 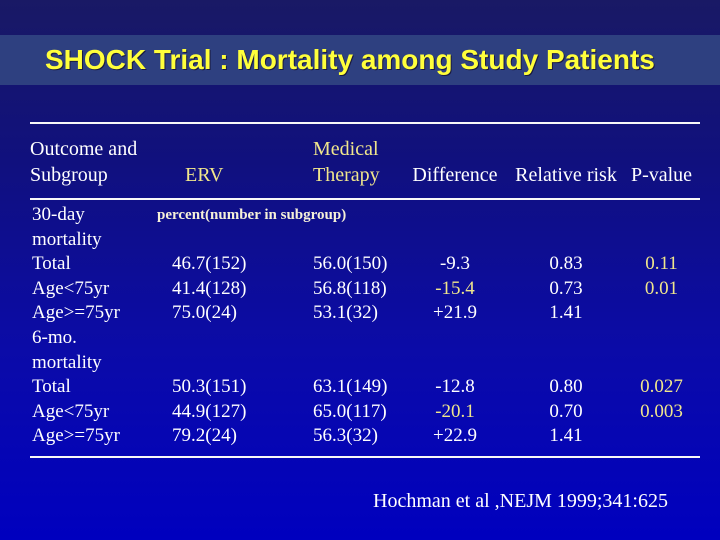 I want to click on unit-note: percent(number in subgroup), so click(x=252, y=215).